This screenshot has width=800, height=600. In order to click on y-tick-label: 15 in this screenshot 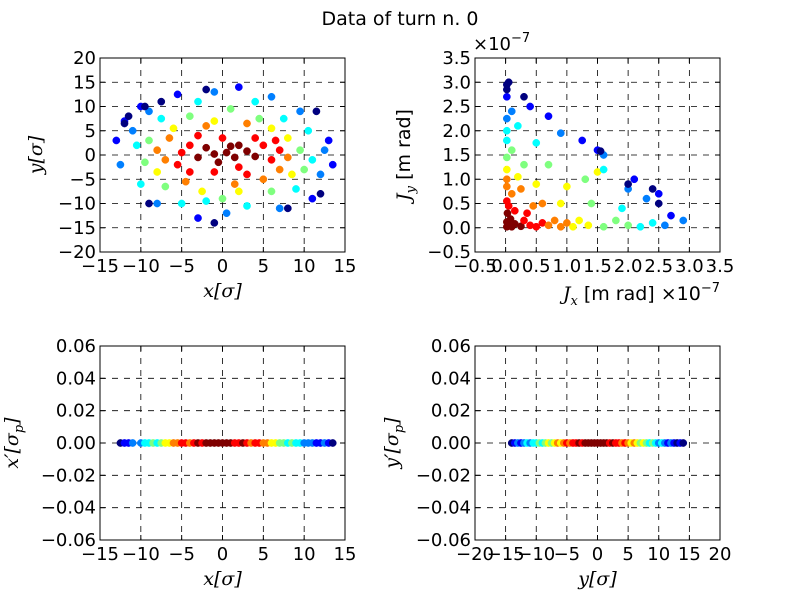, I will do `click(84, 82)`.